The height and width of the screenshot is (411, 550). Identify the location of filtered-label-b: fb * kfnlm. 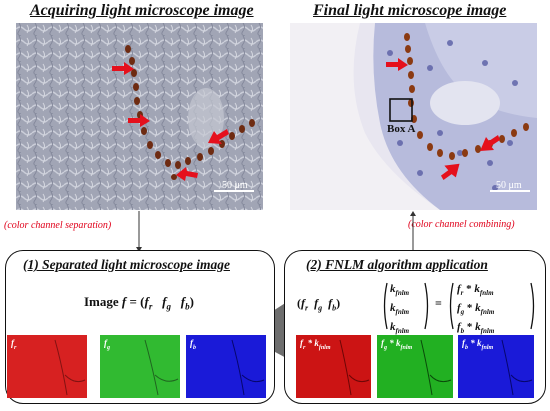
(478, 344).